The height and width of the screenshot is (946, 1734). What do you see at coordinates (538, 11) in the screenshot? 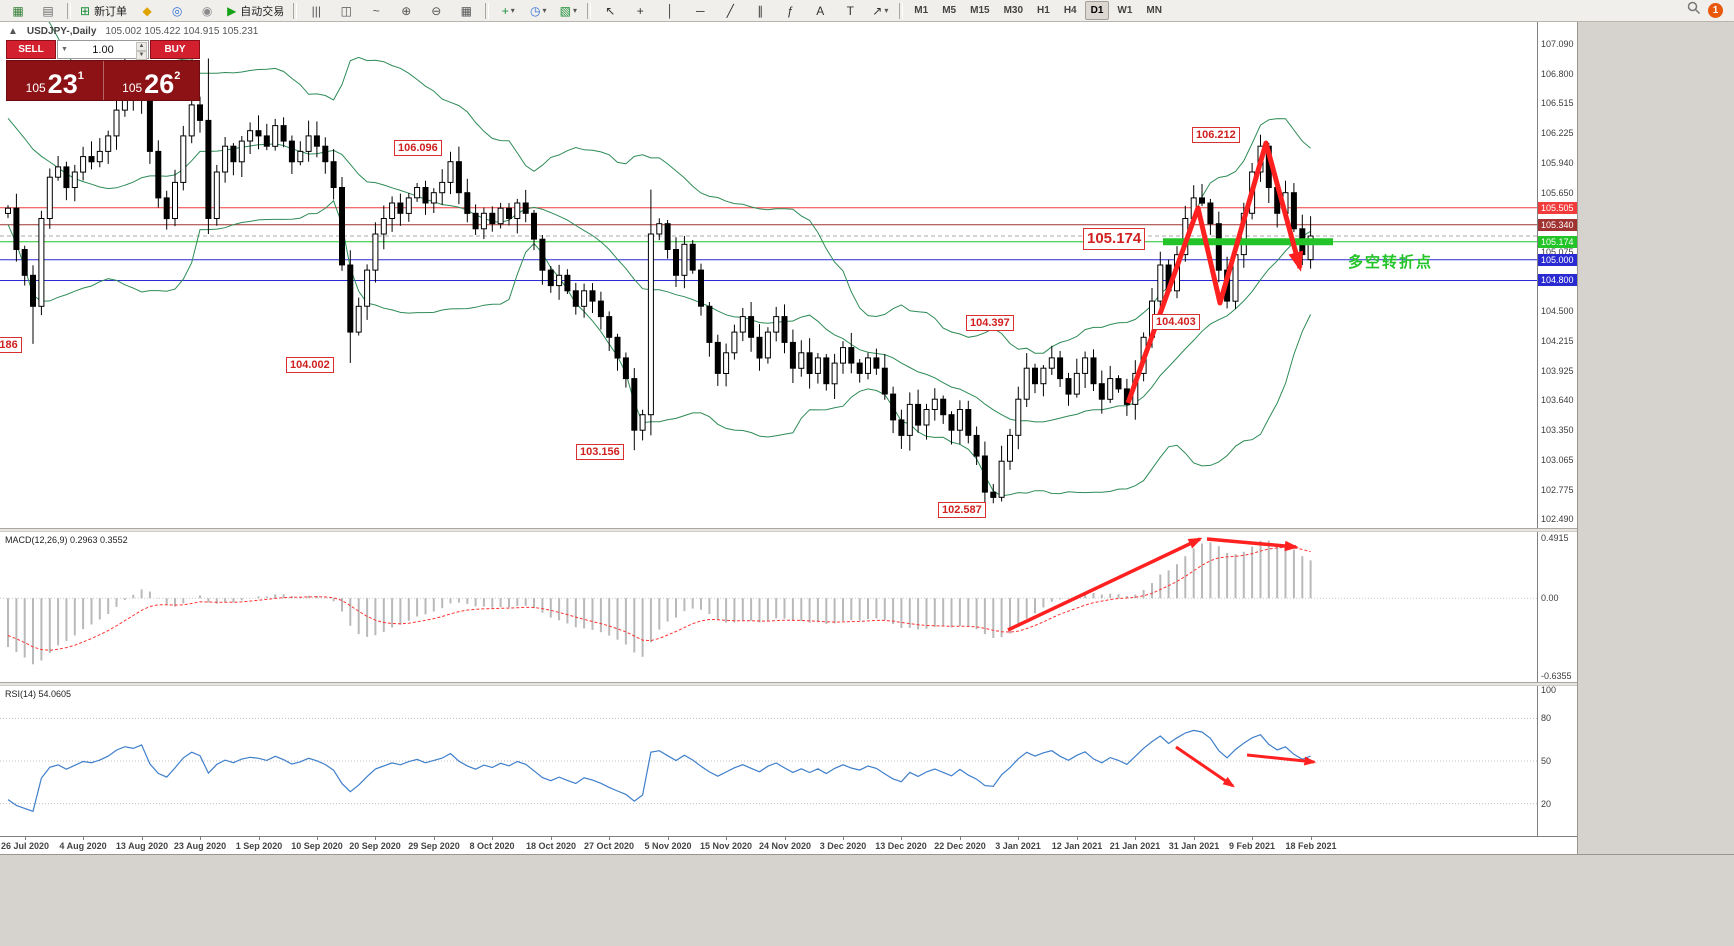
I see `periods-button: ◷ ▾` at bounding box center [538, 11].